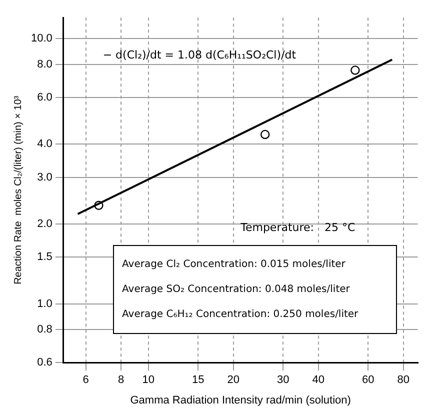 Image resolution: width=431 pixels, height=419 pixels. Describe the element at coordinates (283, 380) in the screenshot. I see `x-tick-label: 30` at that location.